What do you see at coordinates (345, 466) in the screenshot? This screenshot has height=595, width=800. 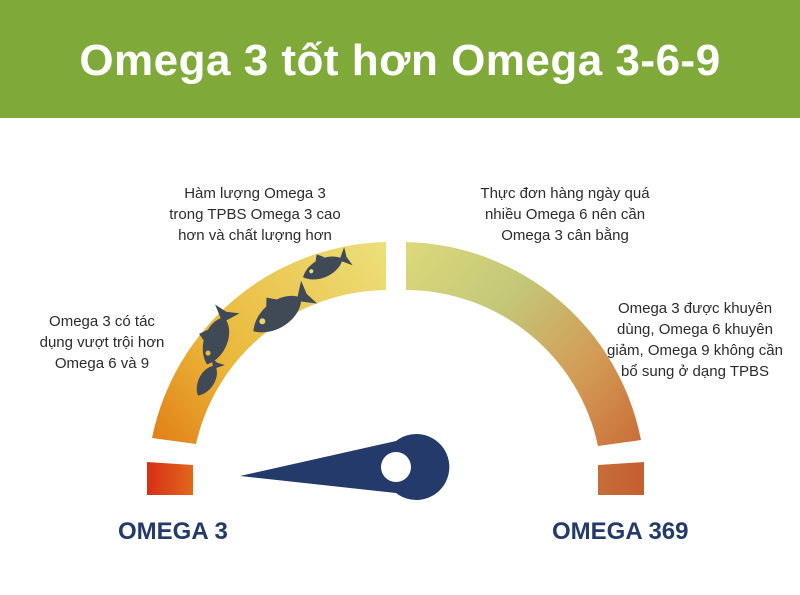 I see `gauge-needle` at bounding box center [345, 466].